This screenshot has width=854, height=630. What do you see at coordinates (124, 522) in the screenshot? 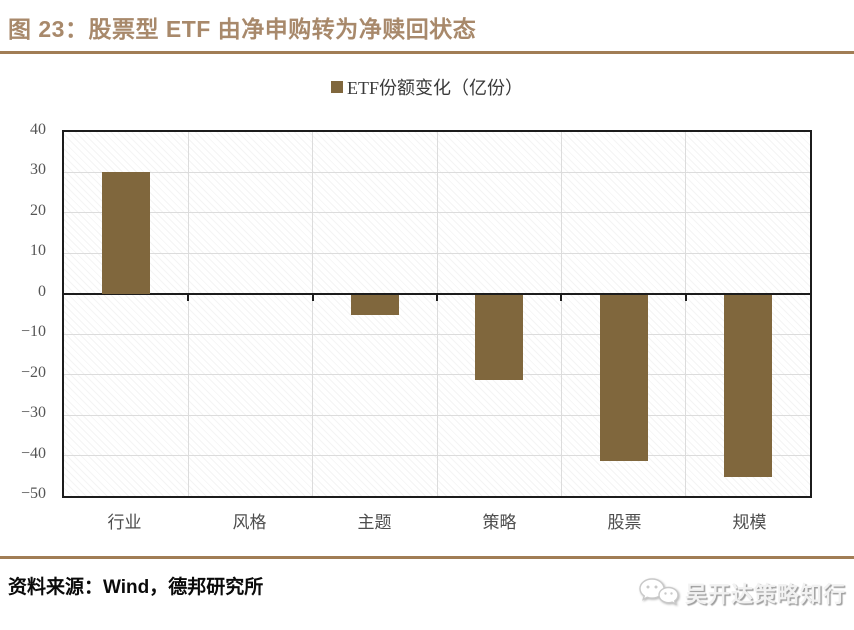
I see `x-tick-label-0: 行业` at bounding box center [124, 522].